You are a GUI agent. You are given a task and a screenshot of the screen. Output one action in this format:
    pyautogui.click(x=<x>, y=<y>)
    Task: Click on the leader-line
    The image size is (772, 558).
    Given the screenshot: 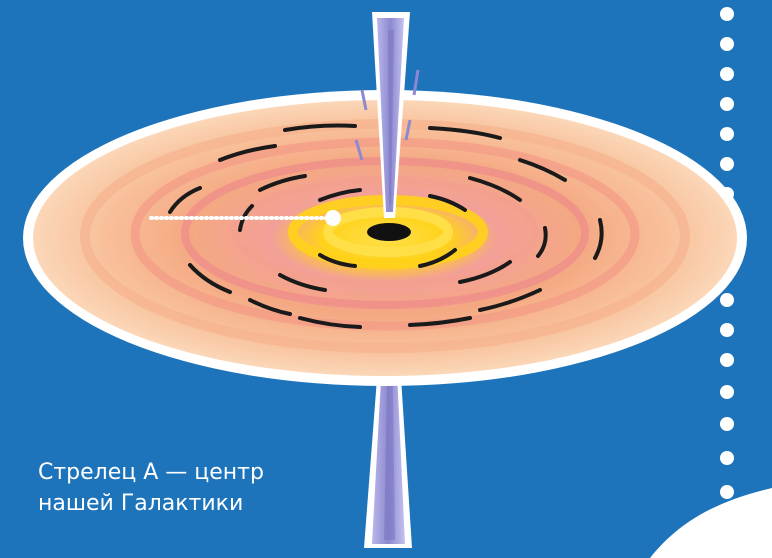 What is the action you would take?
    pyautogui.click(x=243, y=218)
    